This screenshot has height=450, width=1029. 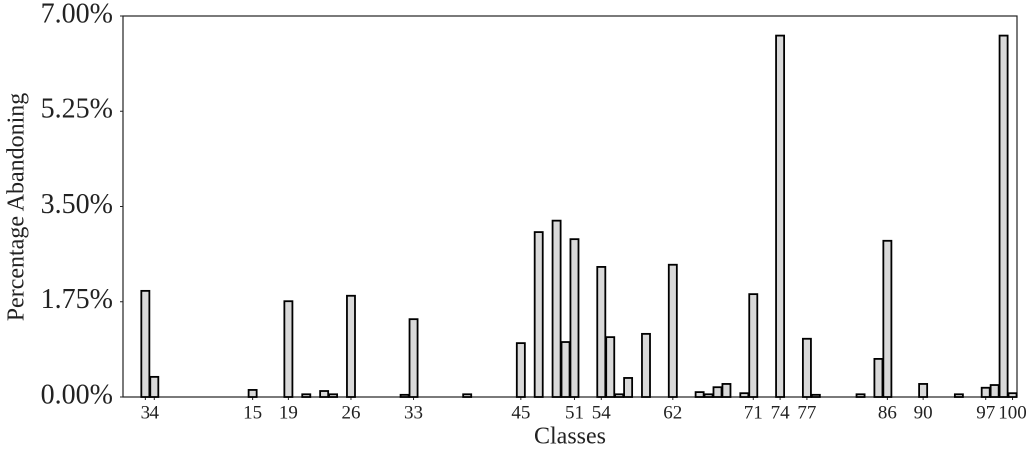 I want to click on x-tick-label: 71, so click(x=753, y=412).